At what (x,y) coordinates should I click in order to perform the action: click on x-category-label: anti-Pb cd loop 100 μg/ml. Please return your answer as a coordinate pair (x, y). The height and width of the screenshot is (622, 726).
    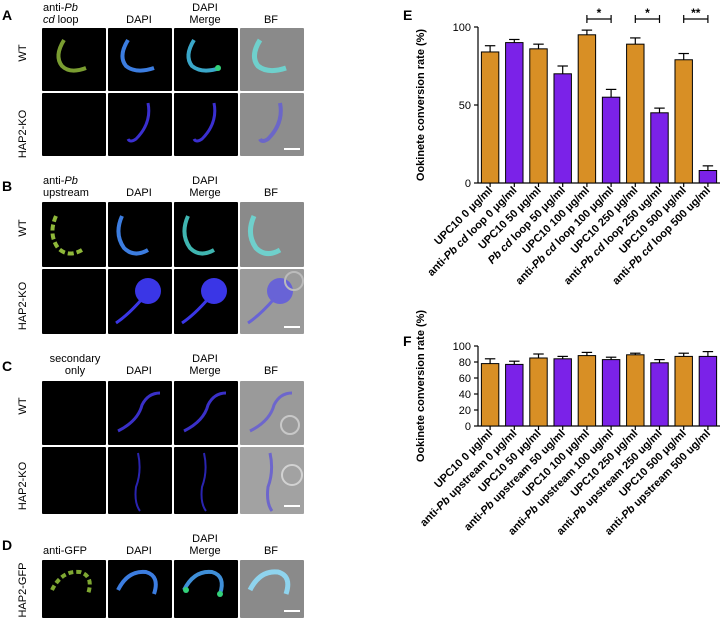
    Looking at the image, I should click on (565, 236).